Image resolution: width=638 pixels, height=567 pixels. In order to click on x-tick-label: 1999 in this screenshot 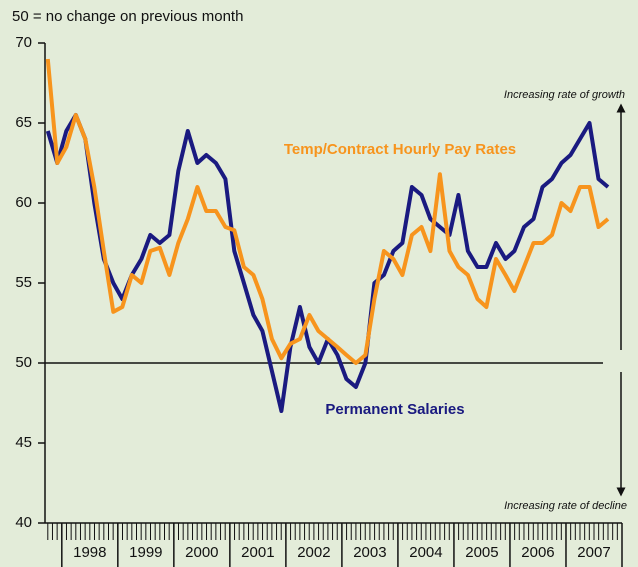, I will do `click(145, 552)`.